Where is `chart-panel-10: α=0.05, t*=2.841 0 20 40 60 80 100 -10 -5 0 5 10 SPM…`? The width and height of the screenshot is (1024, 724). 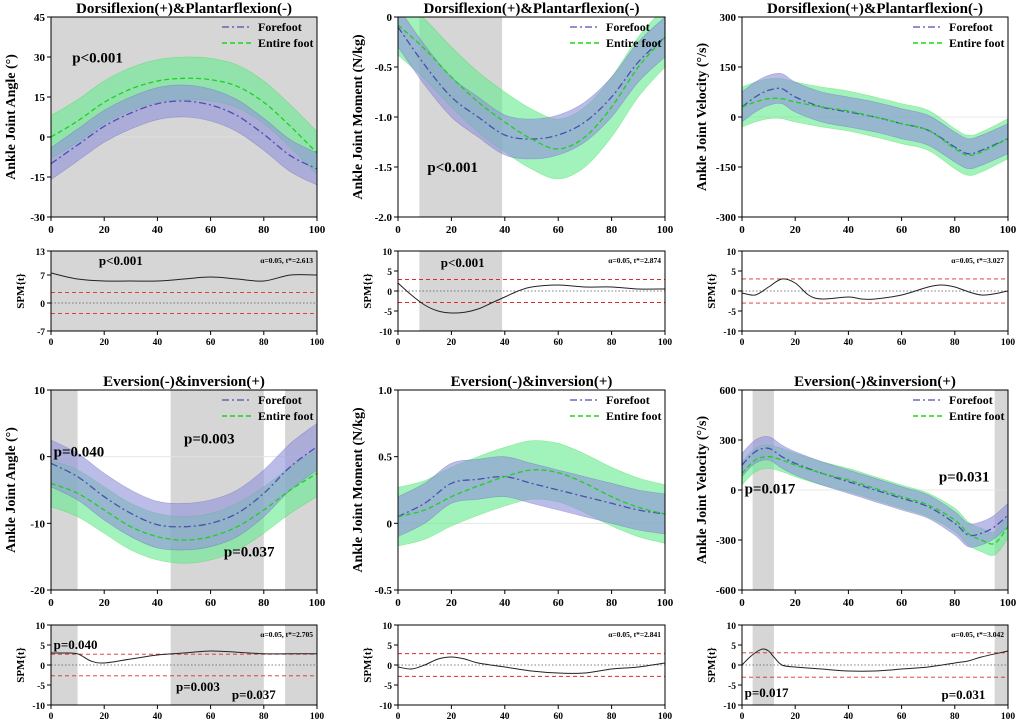
chart-panel-10: α=0.05, t*=2.841 0 20 40 60 80 100 -10 -5 0 5 10 SPM… is located at coordinates (517, 672).